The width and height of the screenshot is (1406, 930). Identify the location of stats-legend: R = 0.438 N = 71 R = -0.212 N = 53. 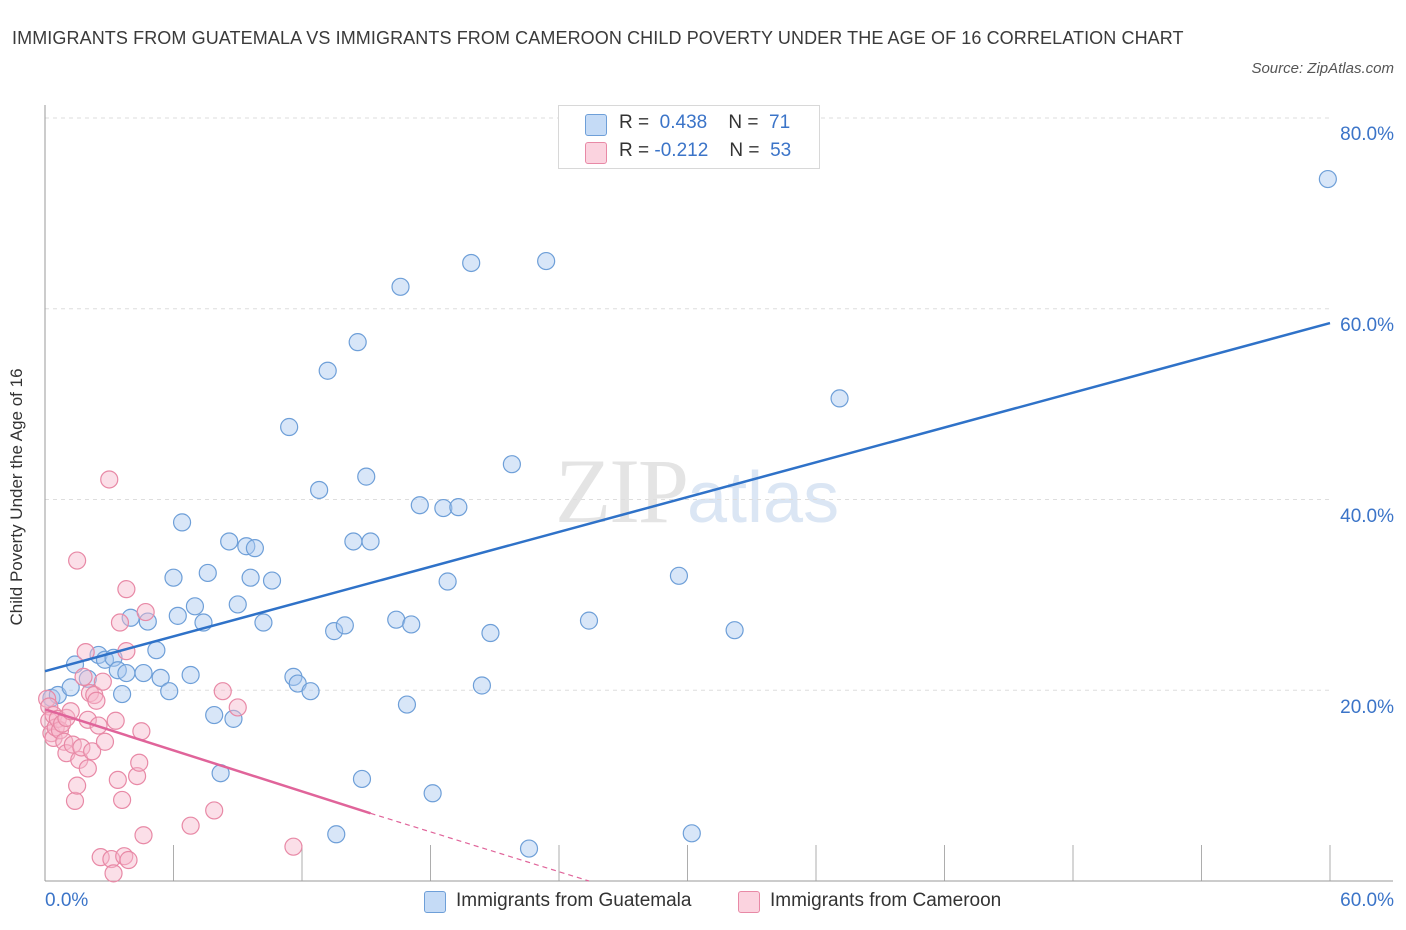
(689, 137).